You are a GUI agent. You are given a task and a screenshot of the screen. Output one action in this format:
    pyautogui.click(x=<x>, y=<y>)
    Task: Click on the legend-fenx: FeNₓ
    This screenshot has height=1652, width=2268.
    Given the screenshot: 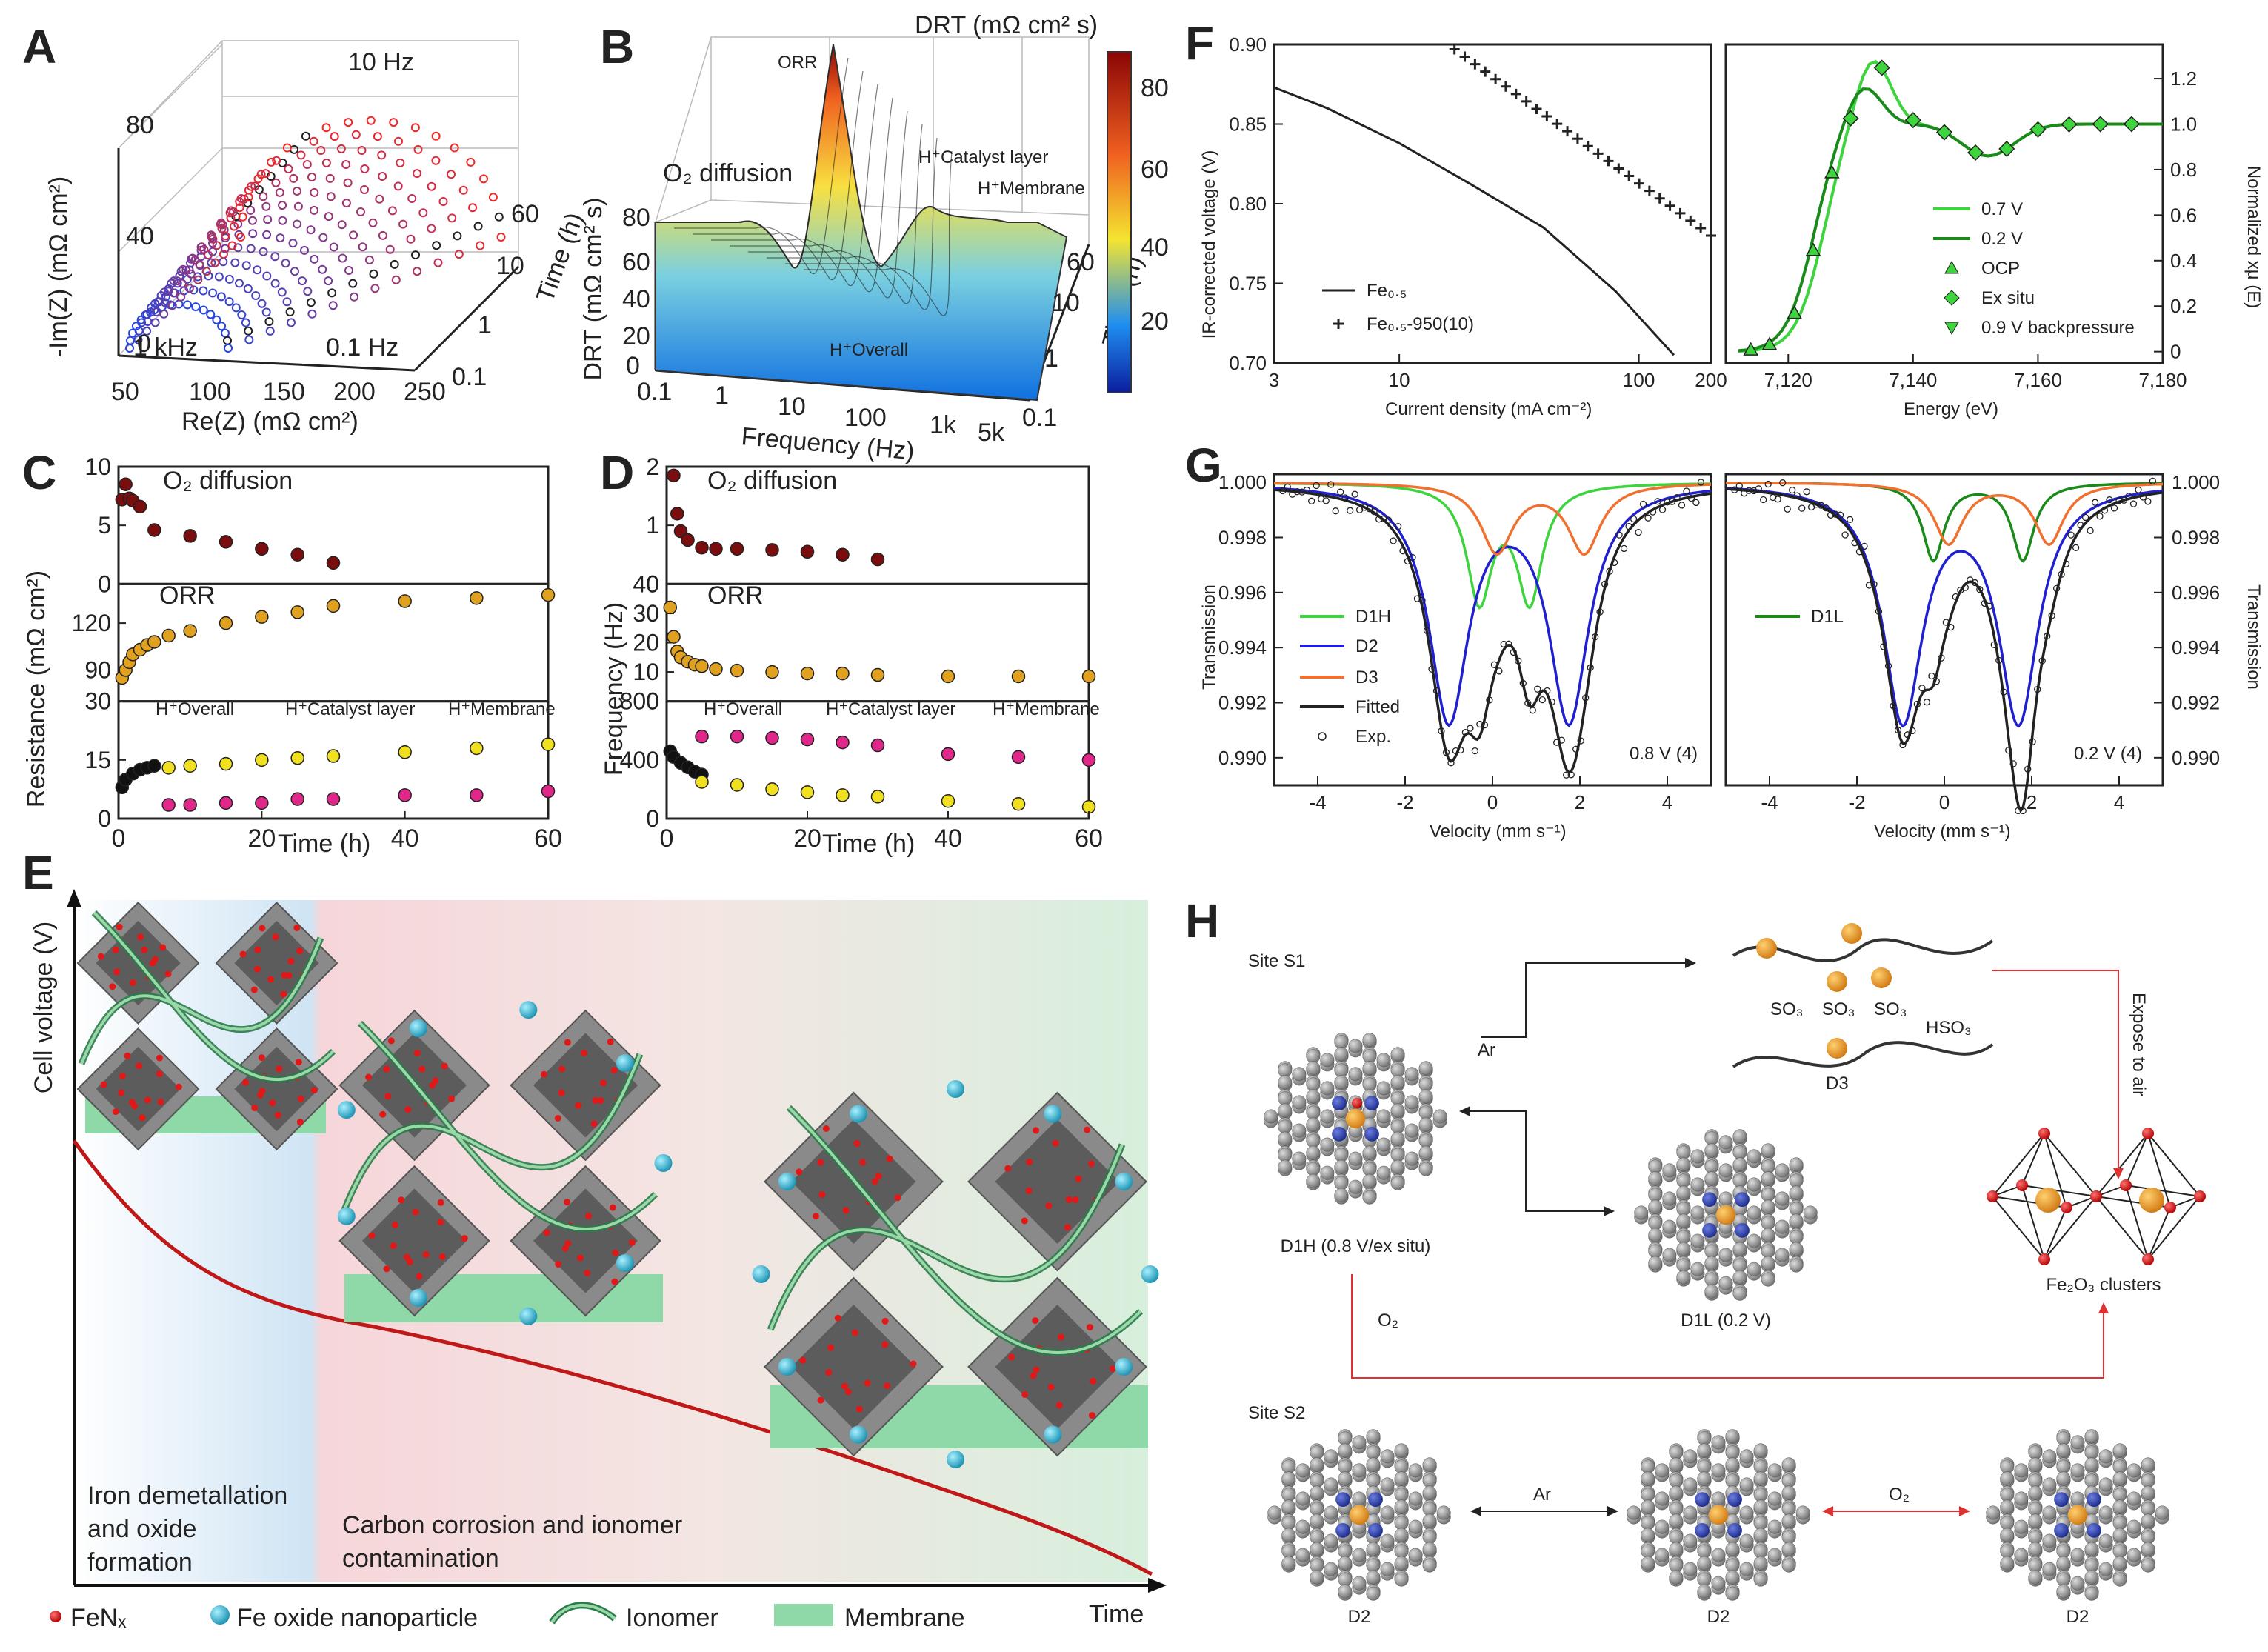 What is the action you would take?
    pyautogui.click(x=99, y=1618)
    